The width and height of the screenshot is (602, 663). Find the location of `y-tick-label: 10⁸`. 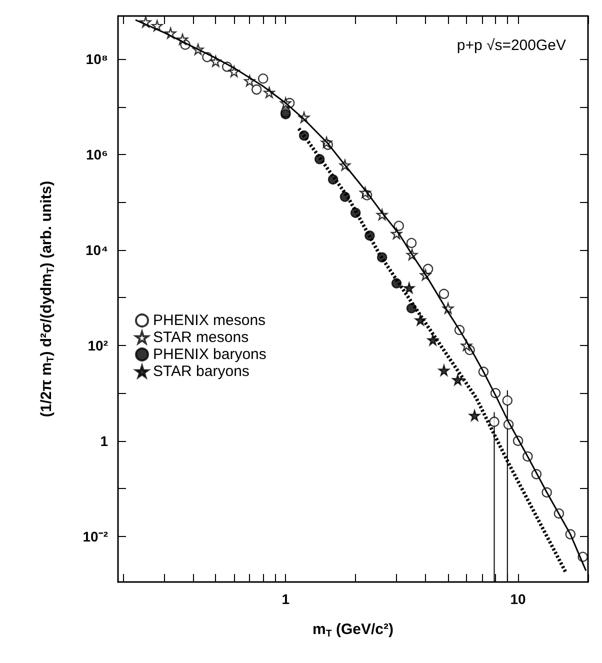

y-tick-label: 10⁸ is located at coordinates (97, 59).